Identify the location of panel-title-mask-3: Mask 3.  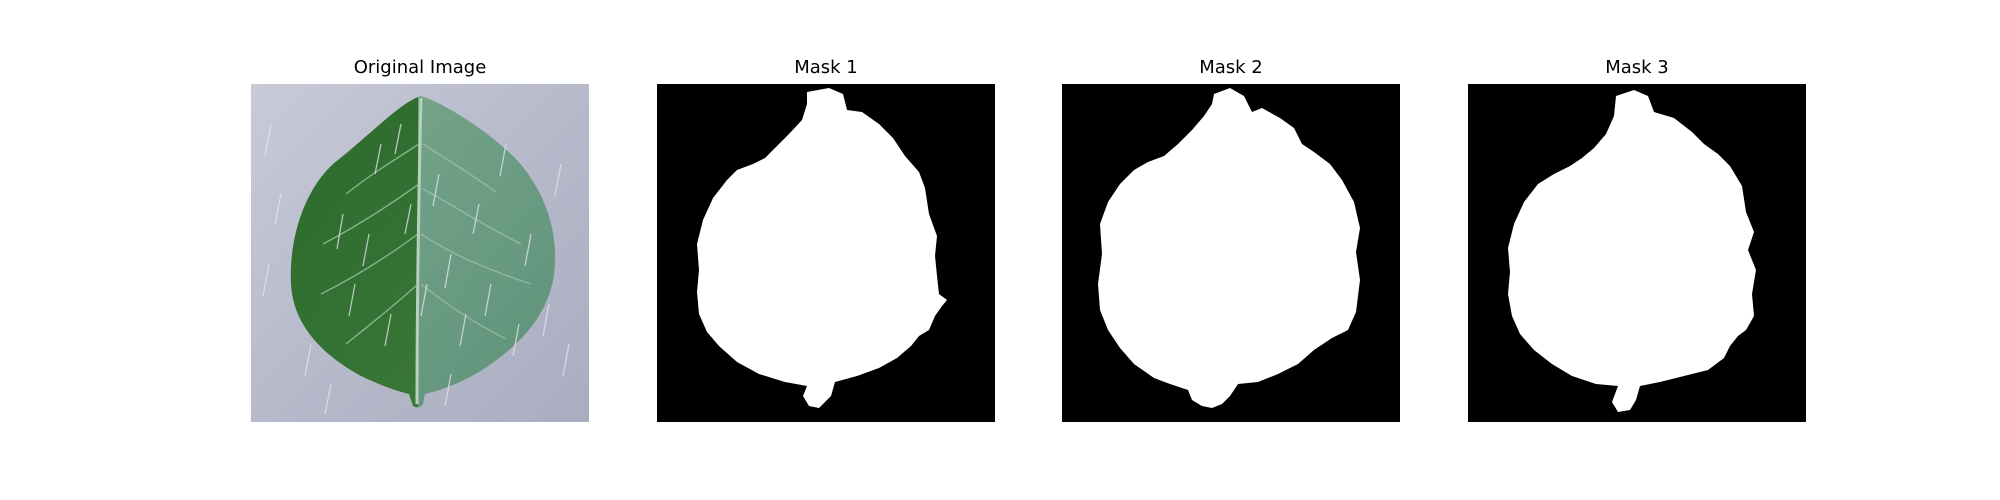
(1637, 67).